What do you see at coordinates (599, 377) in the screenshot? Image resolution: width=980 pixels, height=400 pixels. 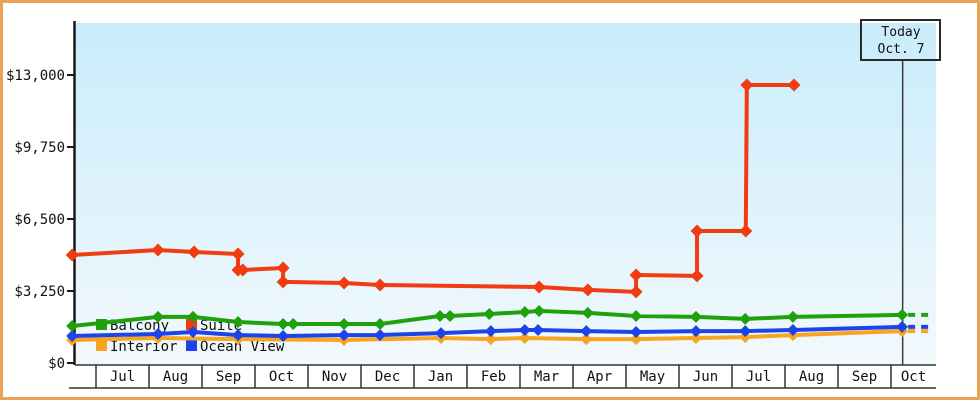 I see `month-label: Apr` at bounding box center [599, 377].